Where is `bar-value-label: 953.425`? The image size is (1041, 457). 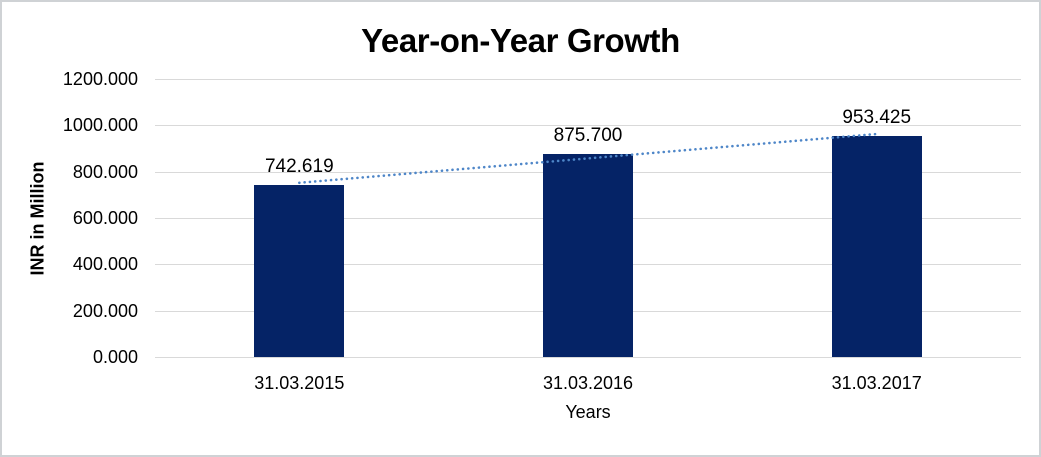
bar-value-label: 953.425 is located at coordinates (877, 118).